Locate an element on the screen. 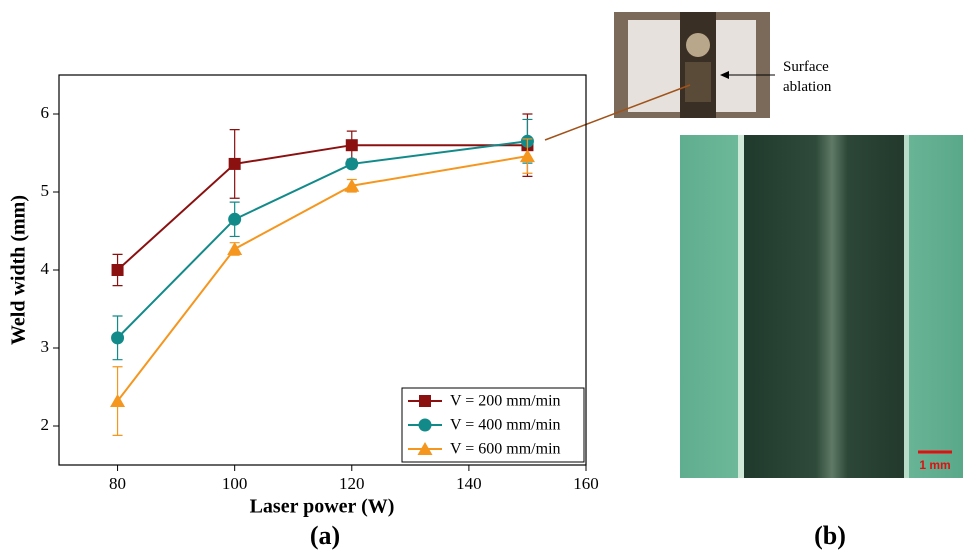 The width and height of the screenshot is (965, 555). x-tick-label: 80 is located at coordinates (117, 483).